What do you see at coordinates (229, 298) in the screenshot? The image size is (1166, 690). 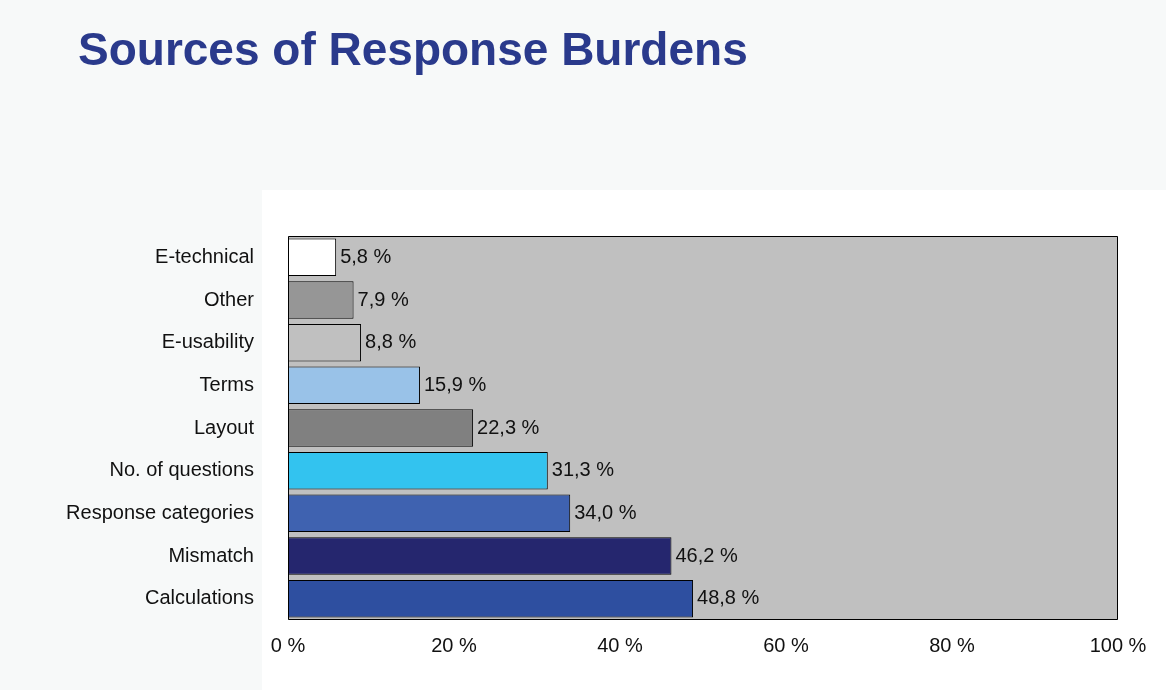 I see `y-tick-label: Other` at bounding box center [229, 298].